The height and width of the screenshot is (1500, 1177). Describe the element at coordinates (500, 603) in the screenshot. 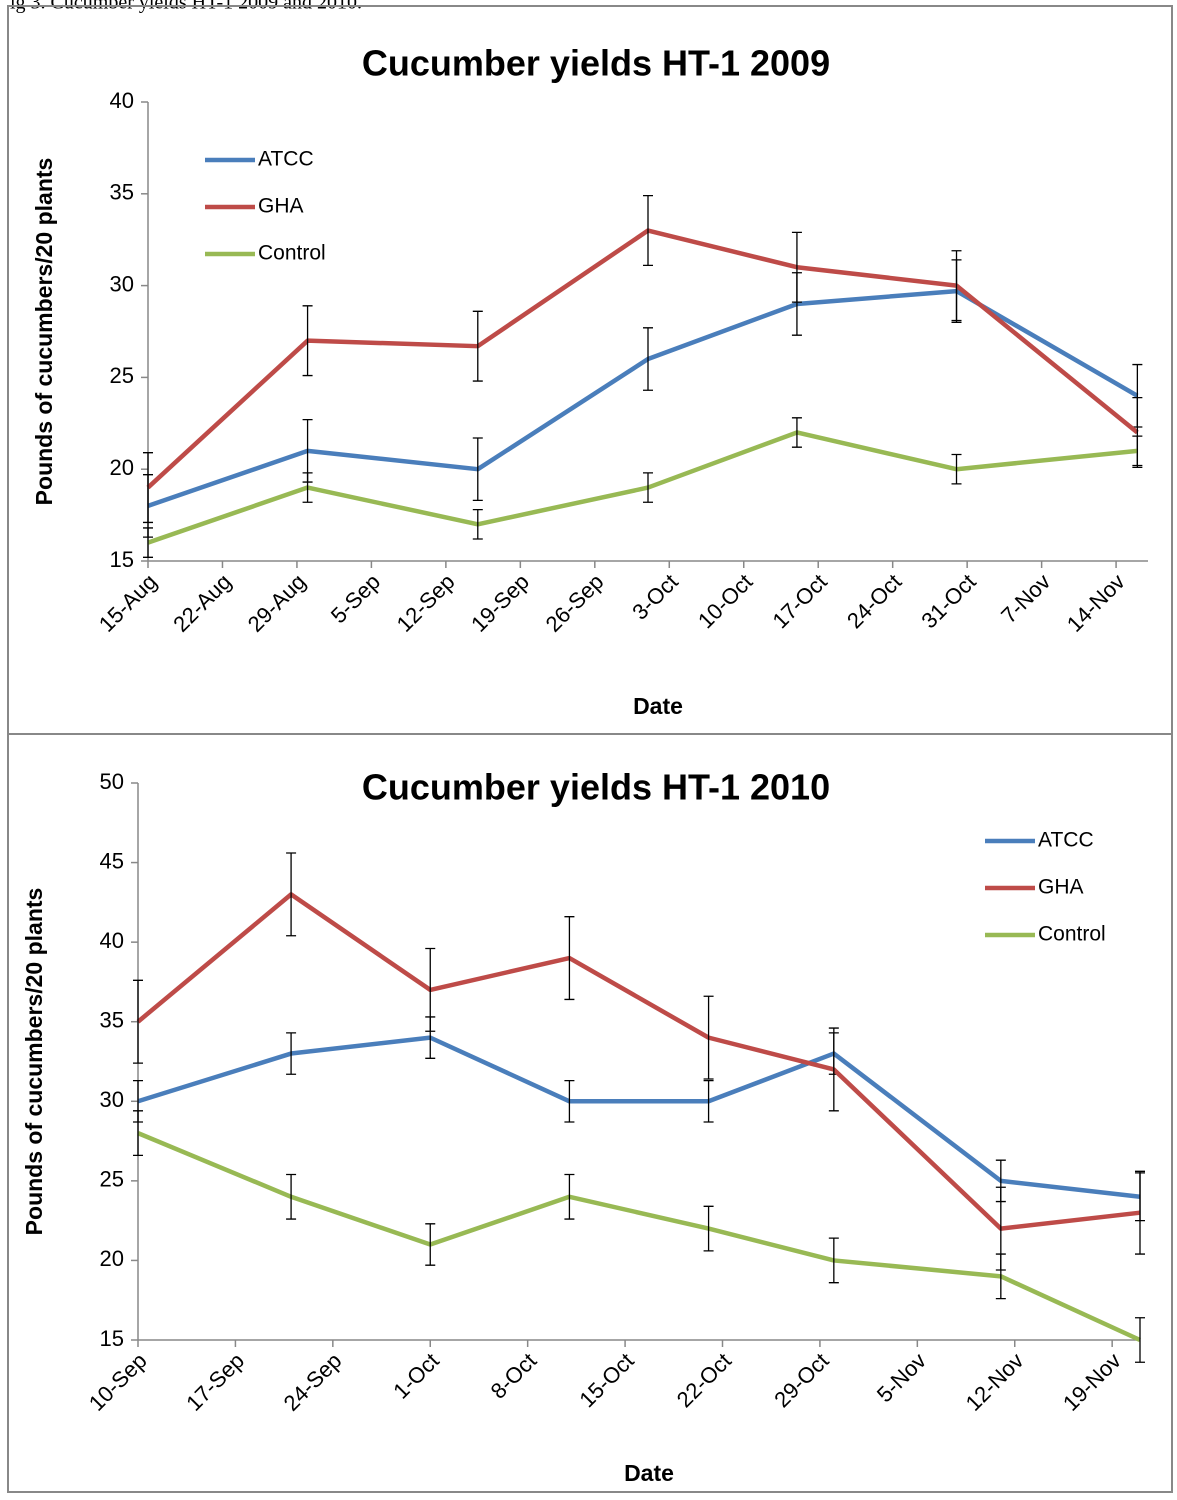

I see `x-tick-label: 19-Sep` at that location.